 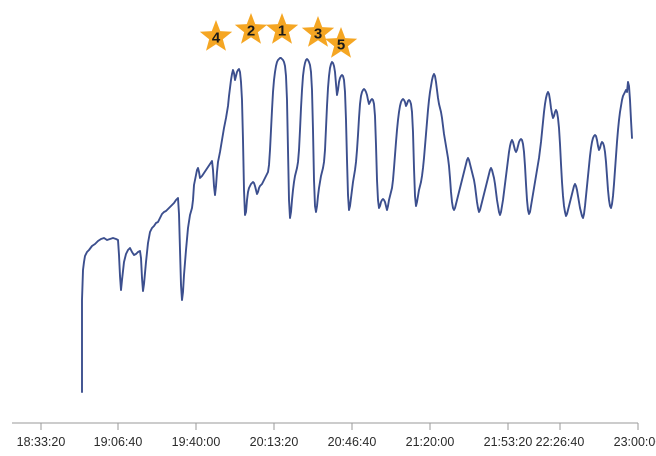 I want to click on x-axis-tick-label: 19:40:00, so click(x=196, y=442).